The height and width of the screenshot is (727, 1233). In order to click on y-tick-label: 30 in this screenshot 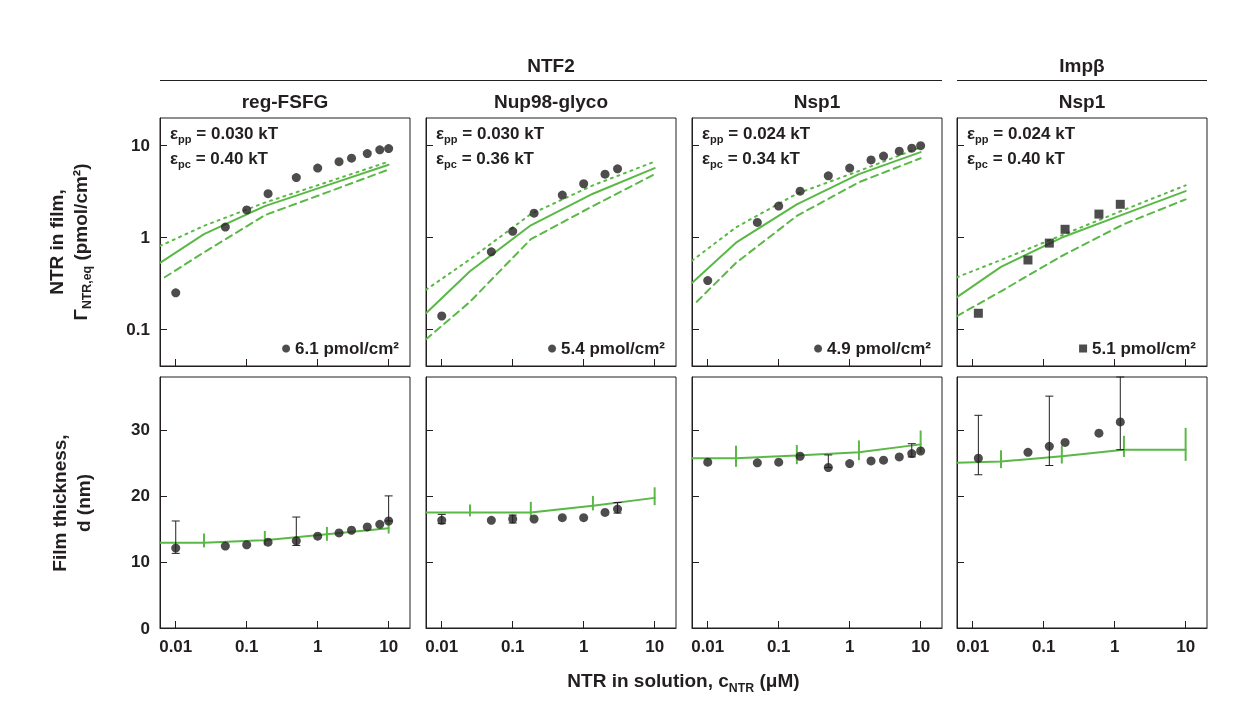, I will do `click(140, 430)`.